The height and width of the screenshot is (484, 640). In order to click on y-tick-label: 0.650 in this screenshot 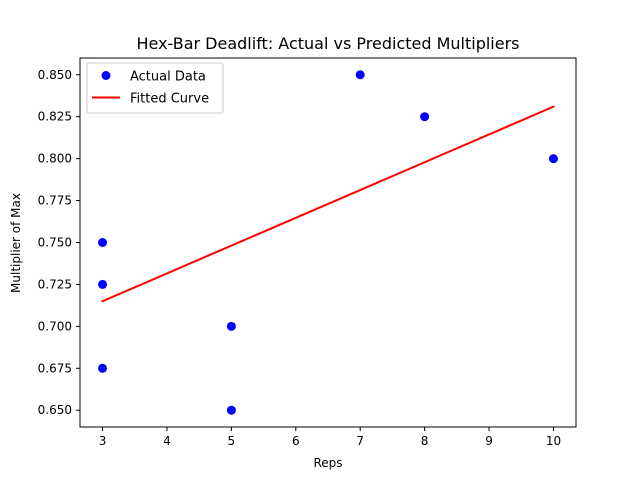, I will do `click(55, 410)`.